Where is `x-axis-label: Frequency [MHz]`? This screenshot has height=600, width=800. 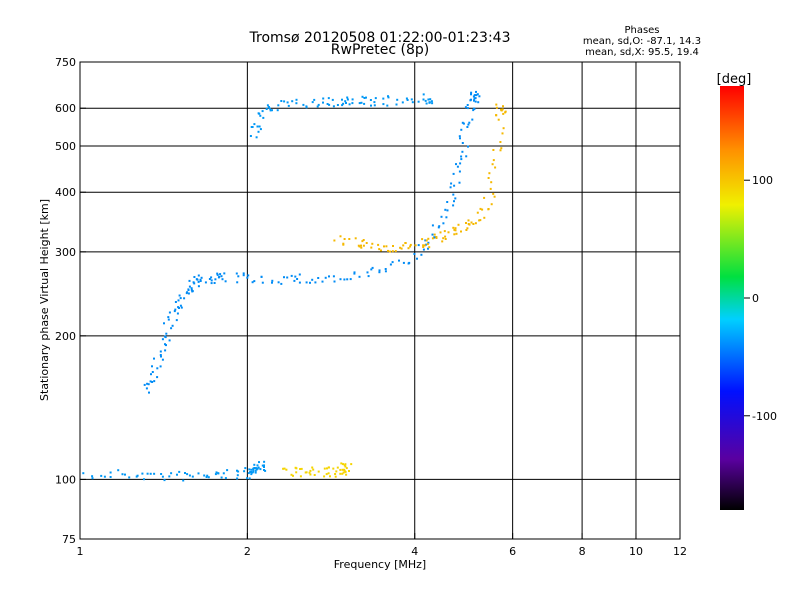
x-axis-label: Frequency [MHz] is located at coordinates (380, 564).